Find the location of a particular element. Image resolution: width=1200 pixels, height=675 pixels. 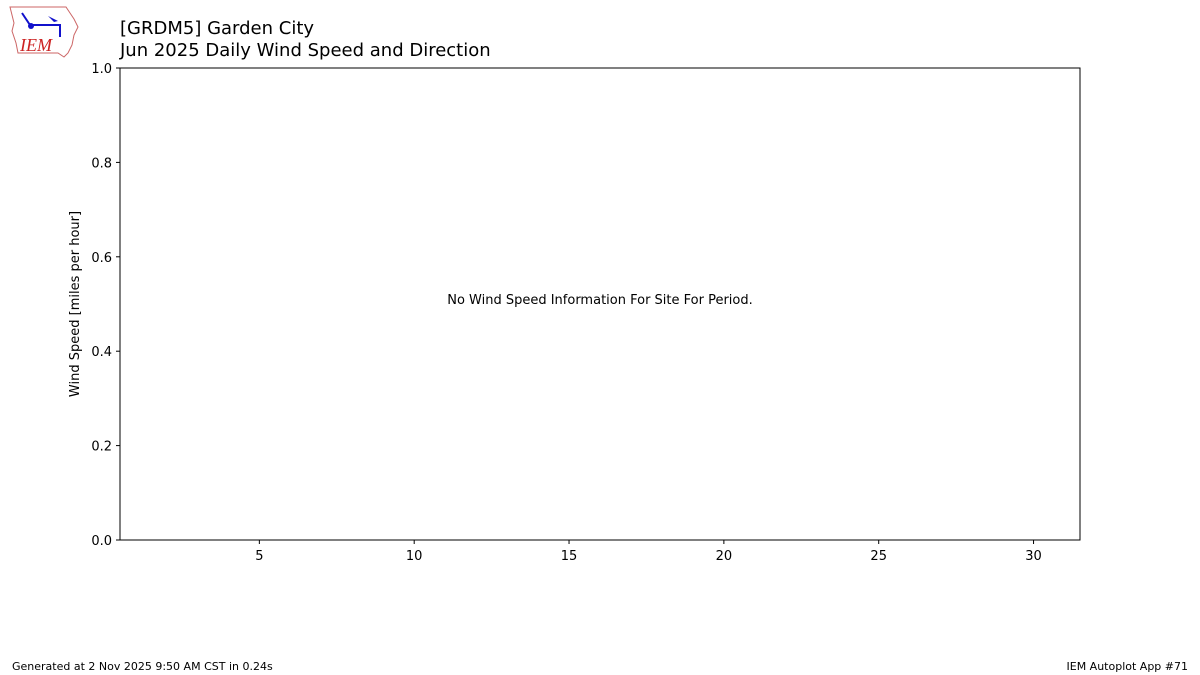

footer-app: IEM Autoplot App #71 is located at coordinates (1127, 666).